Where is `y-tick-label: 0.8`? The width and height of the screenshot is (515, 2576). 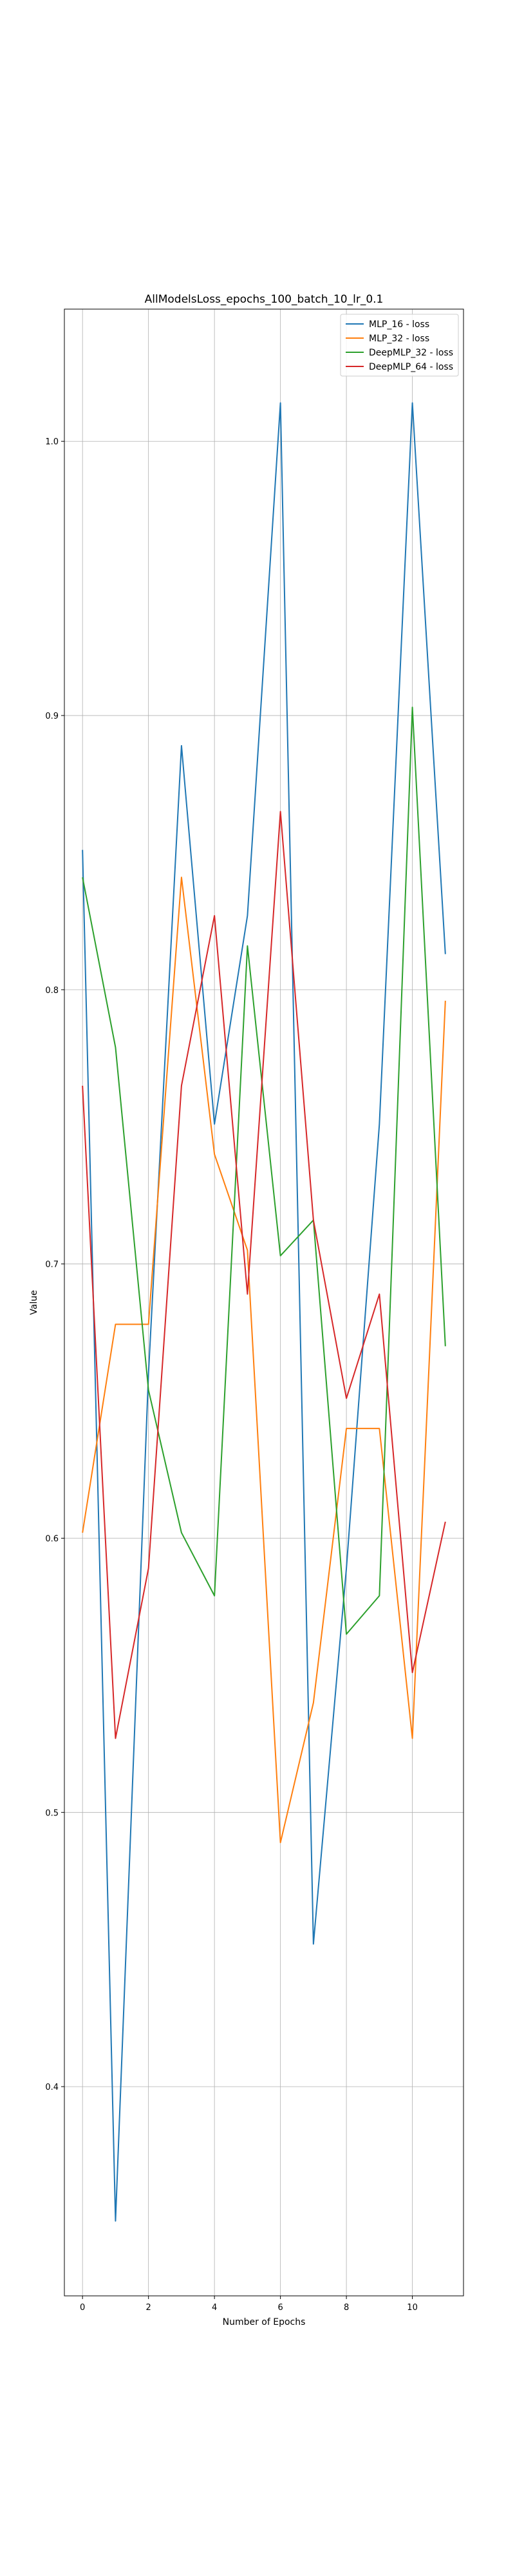
y-tick-label: 0.8 is located at coordinates (52, 991).